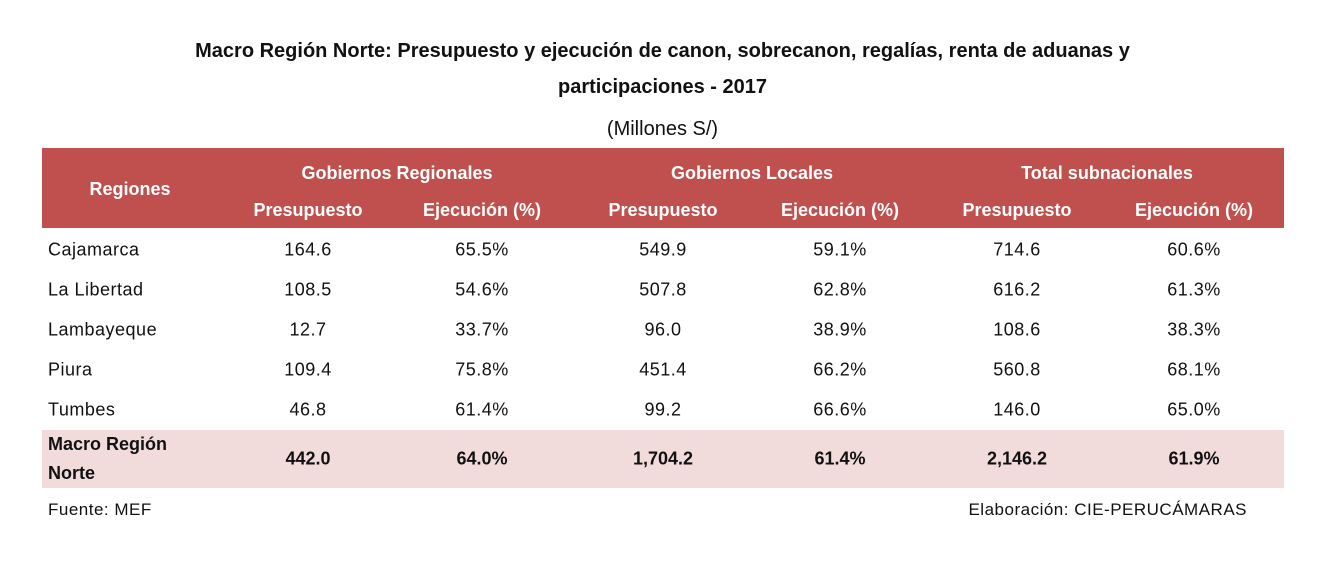 The height and width of the screenshot is (567, 1325). I want to click on table-cell: 507.8, so click(663, 289).